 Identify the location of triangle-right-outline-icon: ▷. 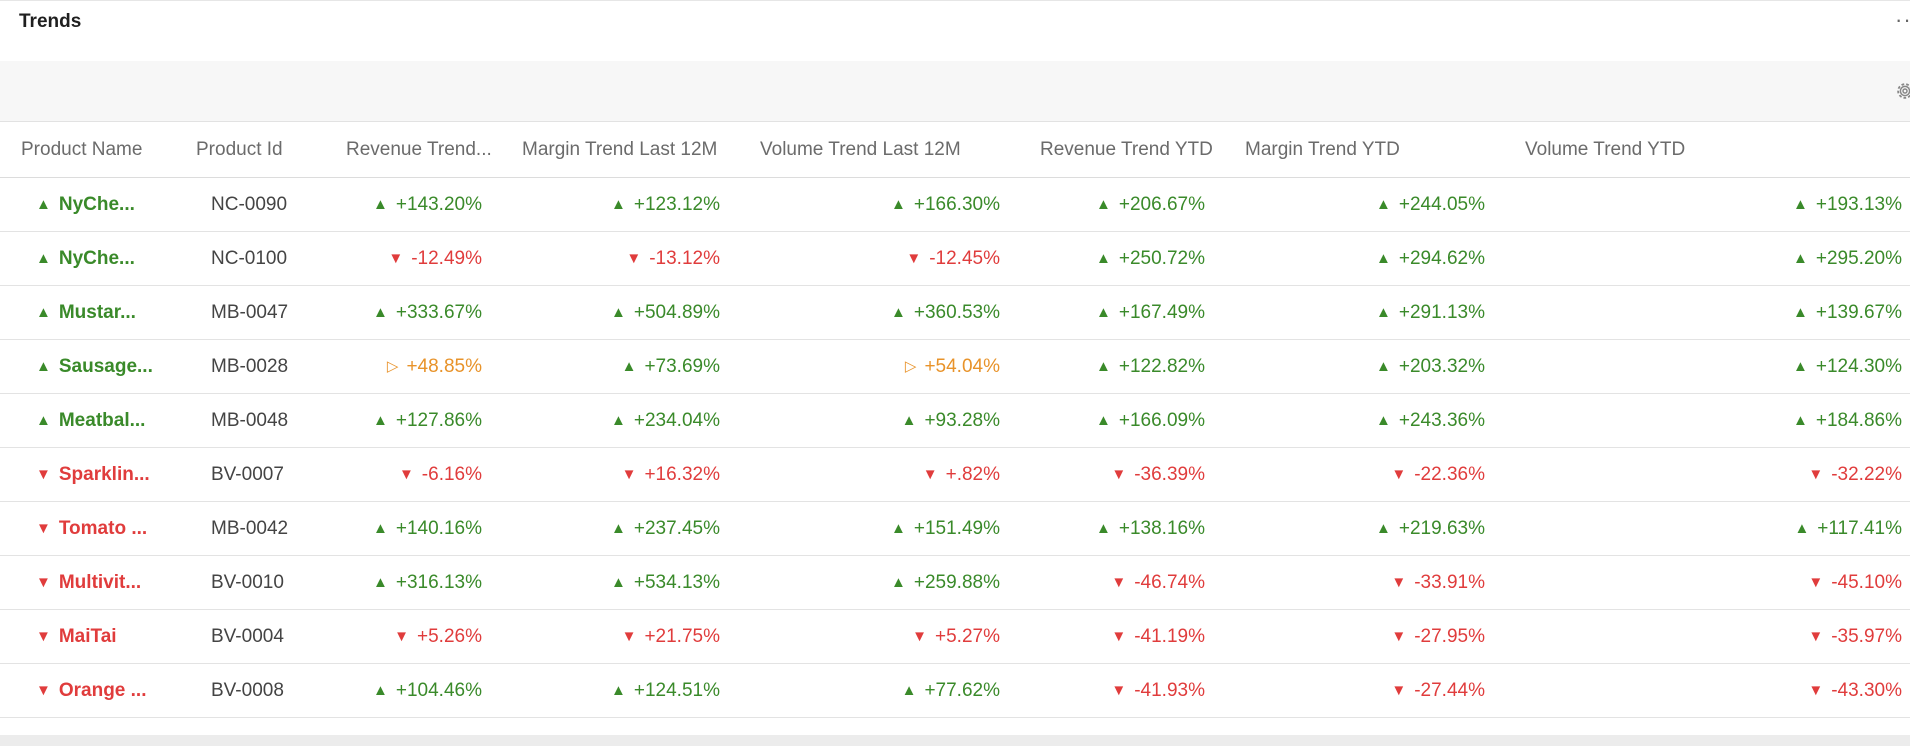
(910, 366).